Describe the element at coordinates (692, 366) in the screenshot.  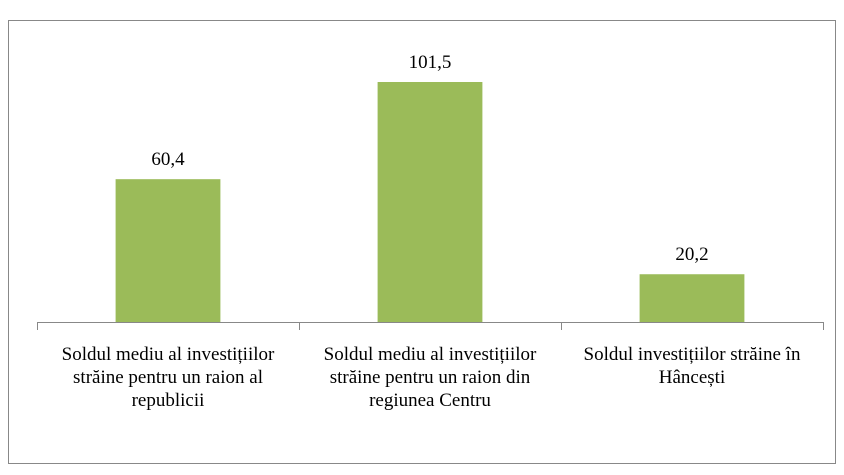
I see `x-tick-label: Soldul investițiilor străine în Hâncești` at that location.